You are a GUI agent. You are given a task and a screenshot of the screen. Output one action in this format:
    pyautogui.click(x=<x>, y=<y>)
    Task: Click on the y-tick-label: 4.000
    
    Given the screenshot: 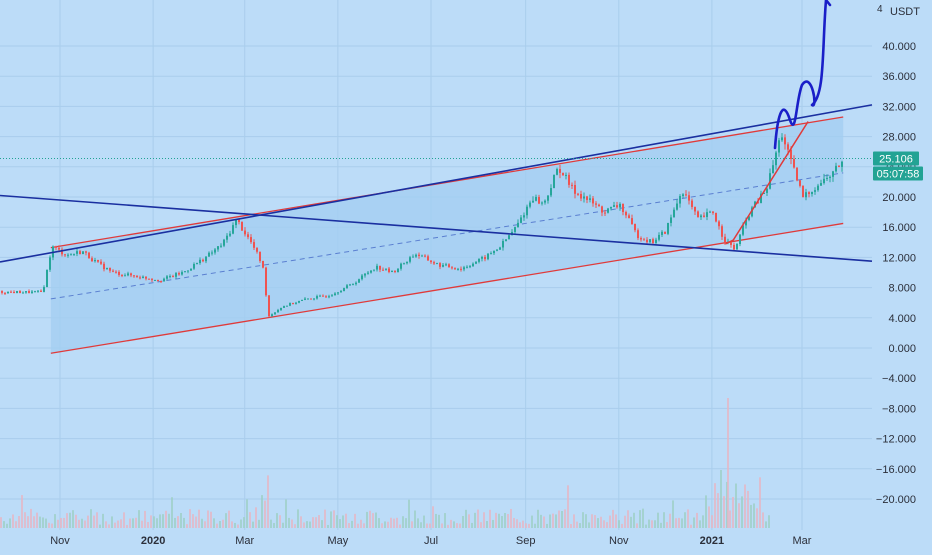 What is the action you would take?
    pyautogui.click(x=902, y=319)
    